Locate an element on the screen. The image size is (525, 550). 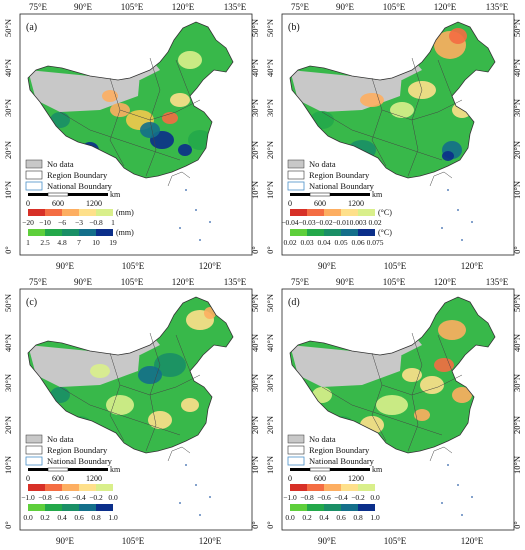
lon-label: 135°E is located at coordinates (235, 7).